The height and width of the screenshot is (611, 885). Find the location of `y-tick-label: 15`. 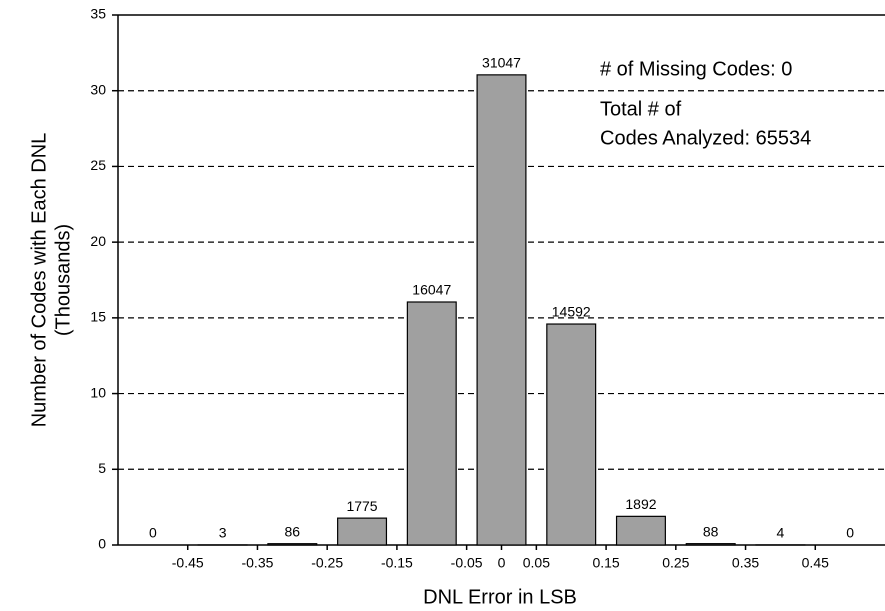

y-tick-label: 15 is located at coordinates (98, 317).